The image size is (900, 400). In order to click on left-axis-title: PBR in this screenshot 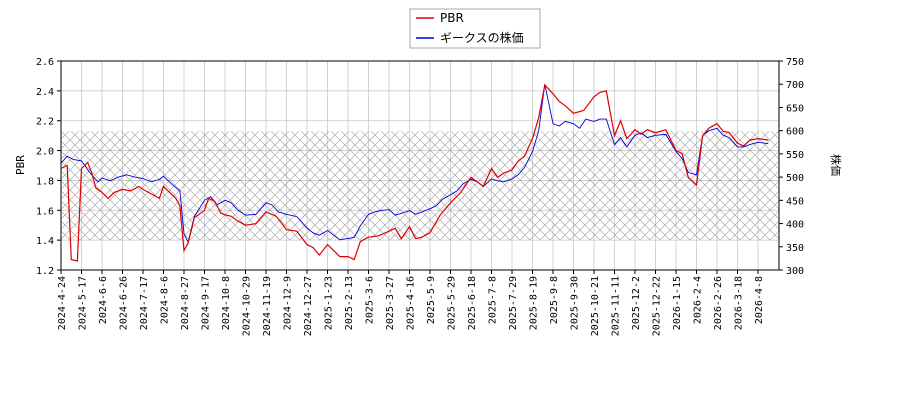, I will do `click(20, 165)`.